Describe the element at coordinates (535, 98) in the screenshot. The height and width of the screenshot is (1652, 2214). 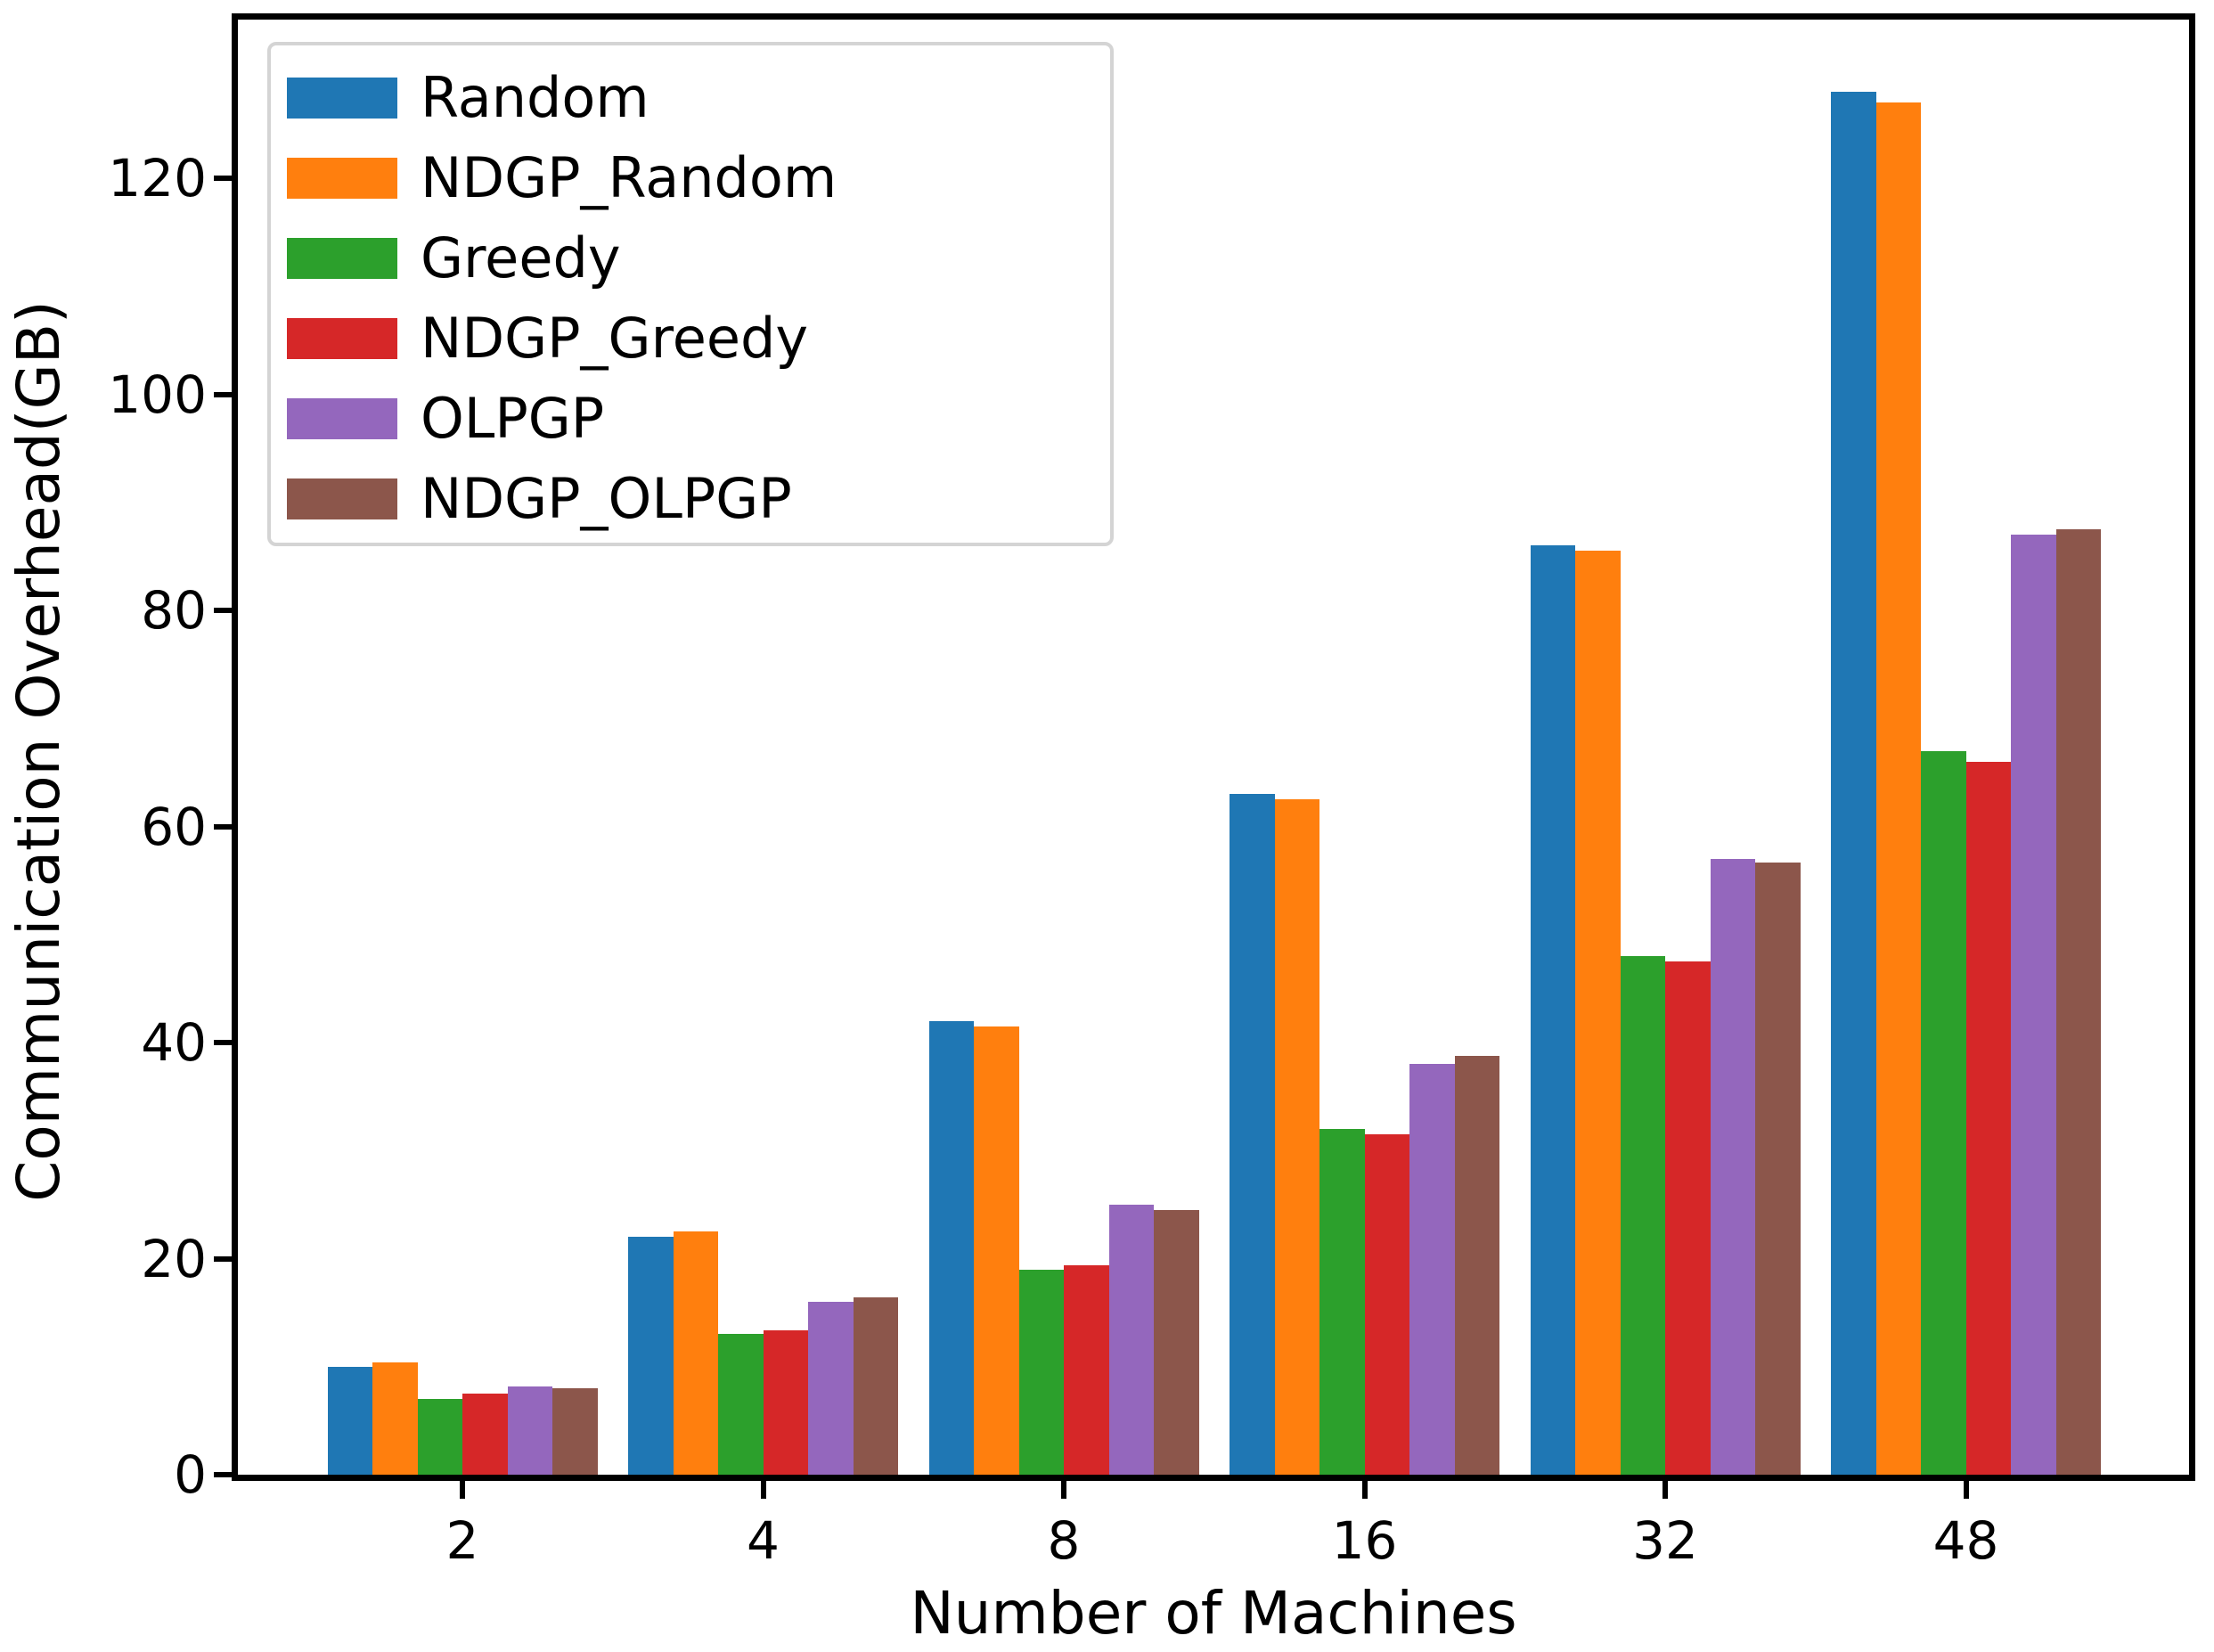
I see `legend-label-Random: Random` at that location.